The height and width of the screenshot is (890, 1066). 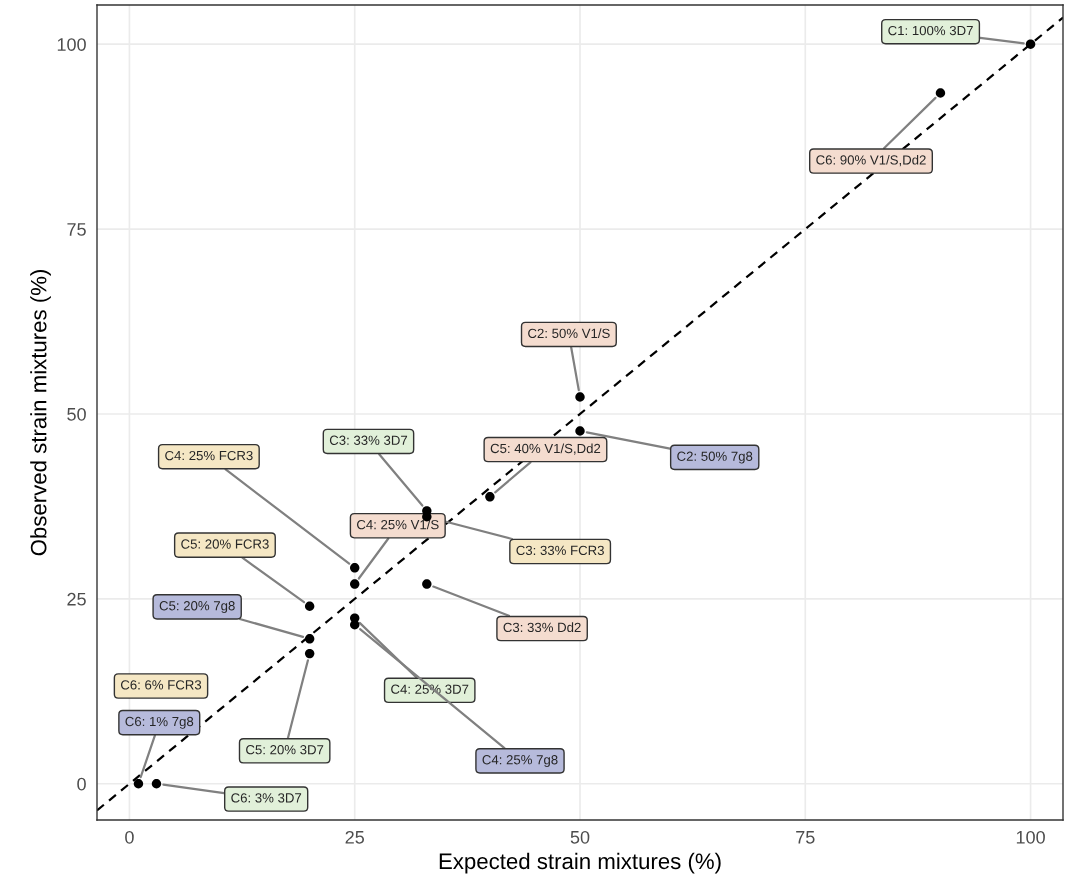 I want to click on annotation: C2: 50% 7g8, so click(x=715, y=457).